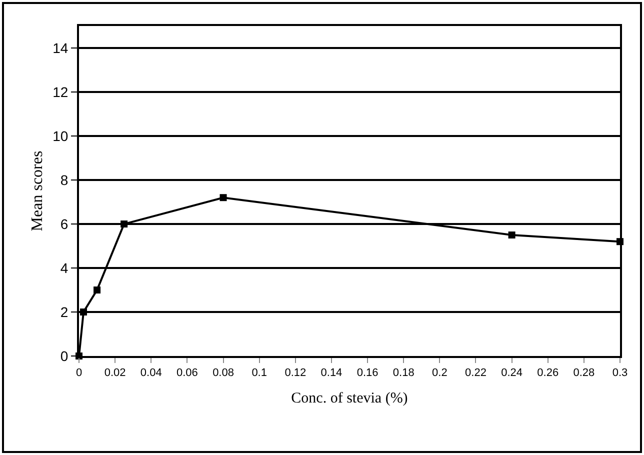 The width and height of the screenshot is (644, 455). What do you see at coordinates (60, 92) in the screenshot?
I see `y-tick-label: 12` at bounding box center [60, 92].